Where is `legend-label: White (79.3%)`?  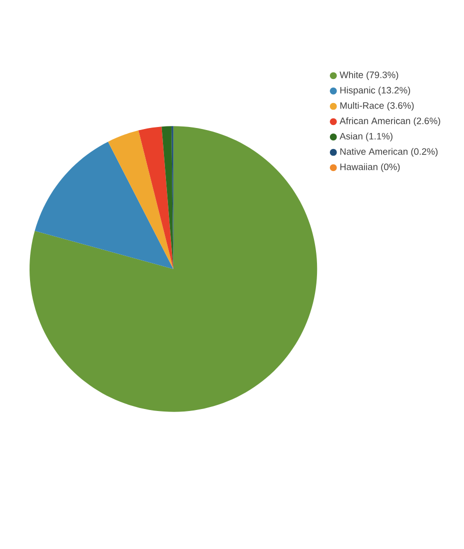 legend-label: White (79.3%) is located at coordinates (369, 75).